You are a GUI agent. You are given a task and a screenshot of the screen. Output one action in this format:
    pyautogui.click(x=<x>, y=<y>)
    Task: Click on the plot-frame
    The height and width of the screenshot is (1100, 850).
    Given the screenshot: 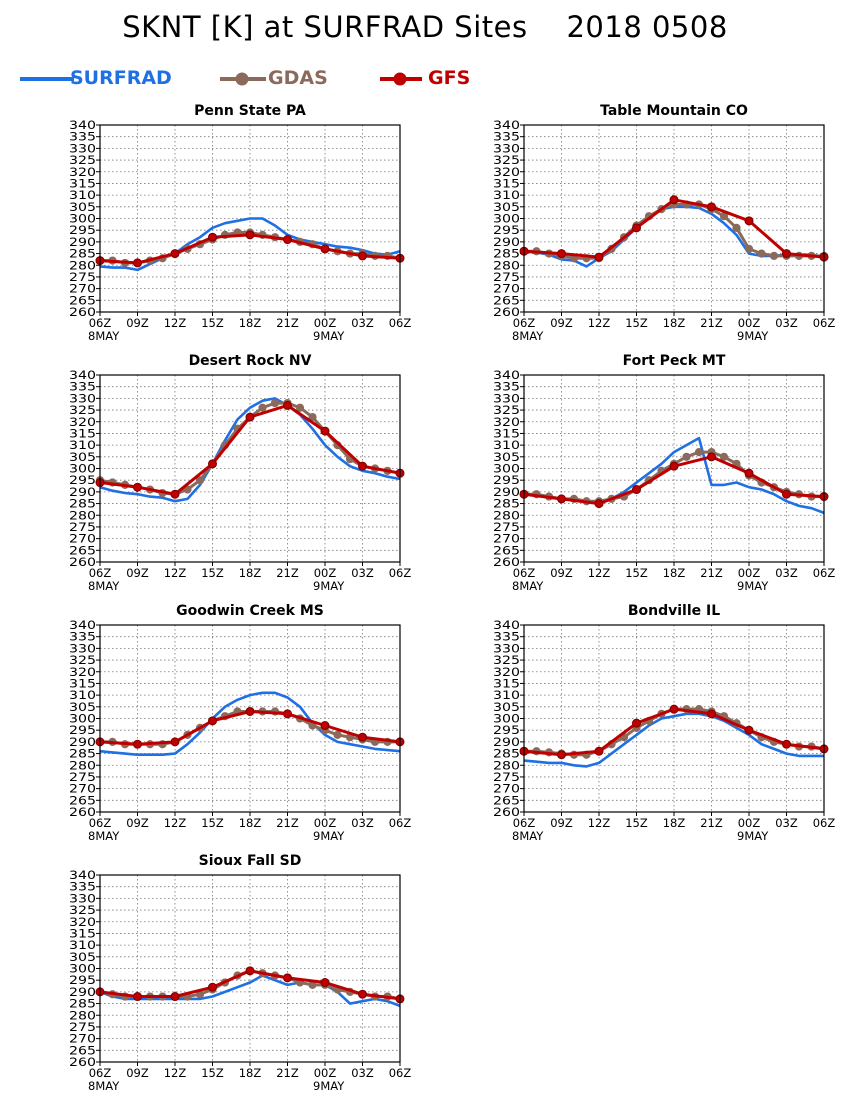 What is the action you would take?
    pyautogui.click(x=250, y=468)
    